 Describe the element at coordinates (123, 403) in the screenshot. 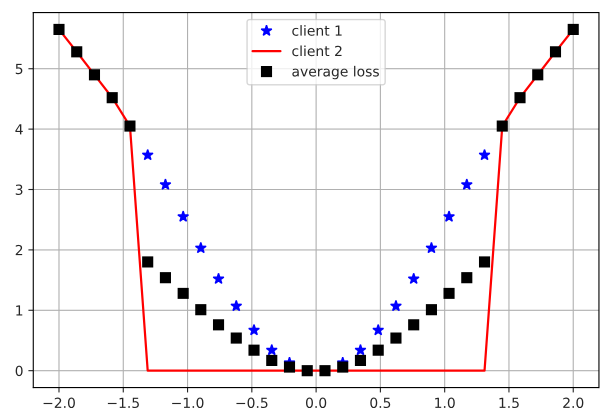

I see `x-tick-label: −1.5` at that location.